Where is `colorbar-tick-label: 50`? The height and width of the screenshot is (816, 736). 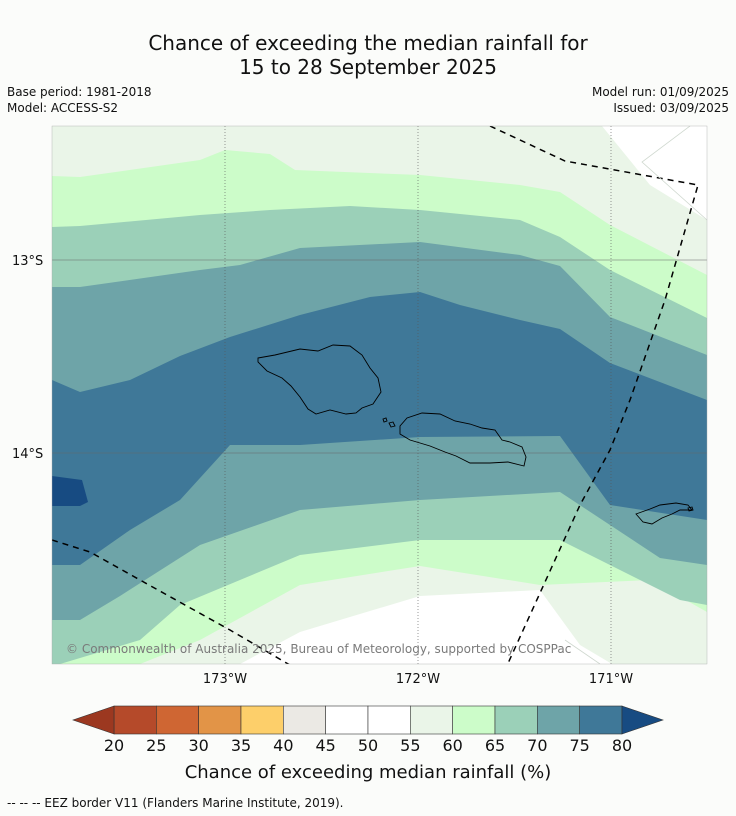
colorbar-tick-label: 50 is located at coordinates (368, 745).